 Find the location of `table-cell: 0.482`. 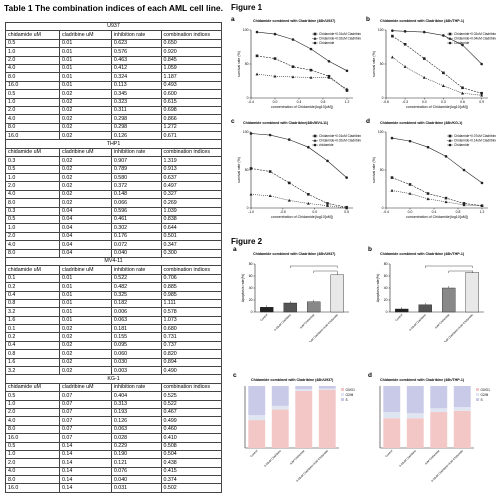

table-cell: 0.482 is located at coordinates (136, 287).